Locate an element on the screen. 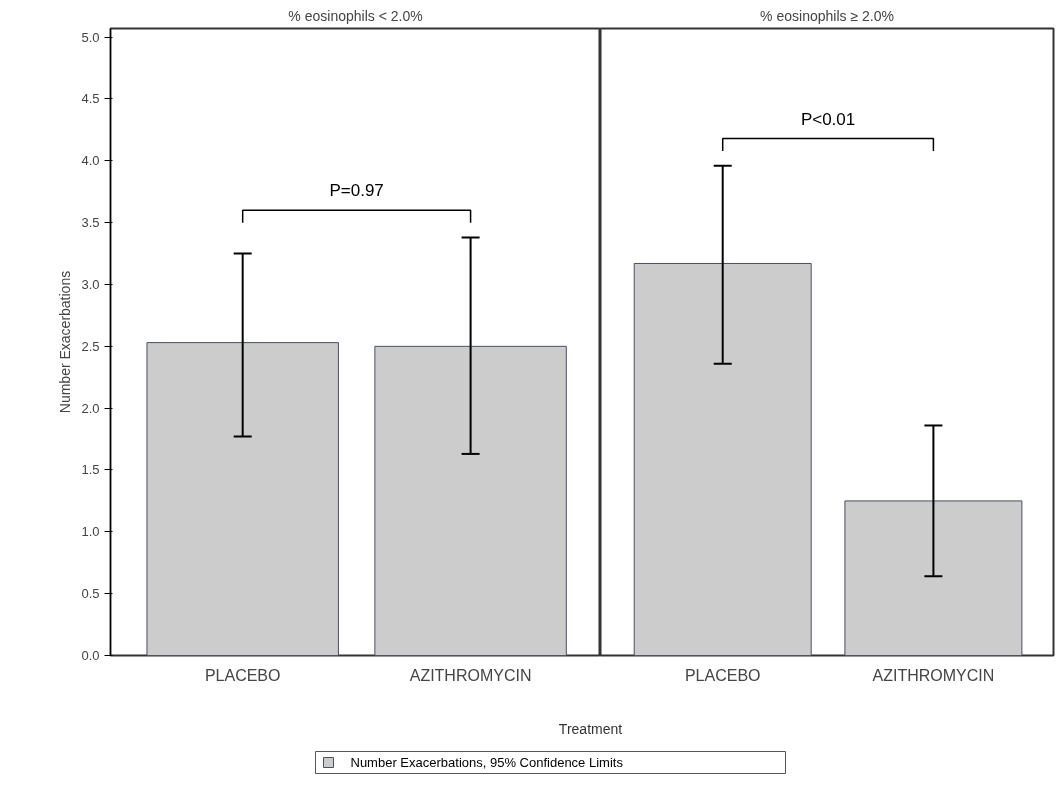 This screenshot has width=1061, height=795. y-tick-label: 2.0 is located at coordinates (90, 408).